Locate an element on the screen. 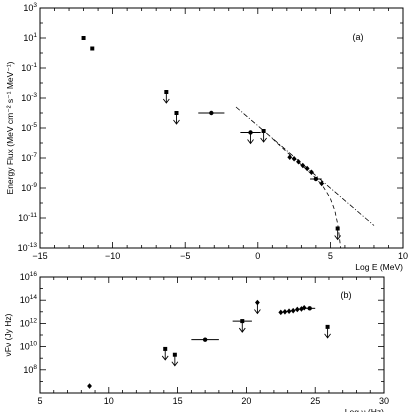 This screenshot has height=412, width=409. x-tick-label: 30 is located at coordinates (384, 401).